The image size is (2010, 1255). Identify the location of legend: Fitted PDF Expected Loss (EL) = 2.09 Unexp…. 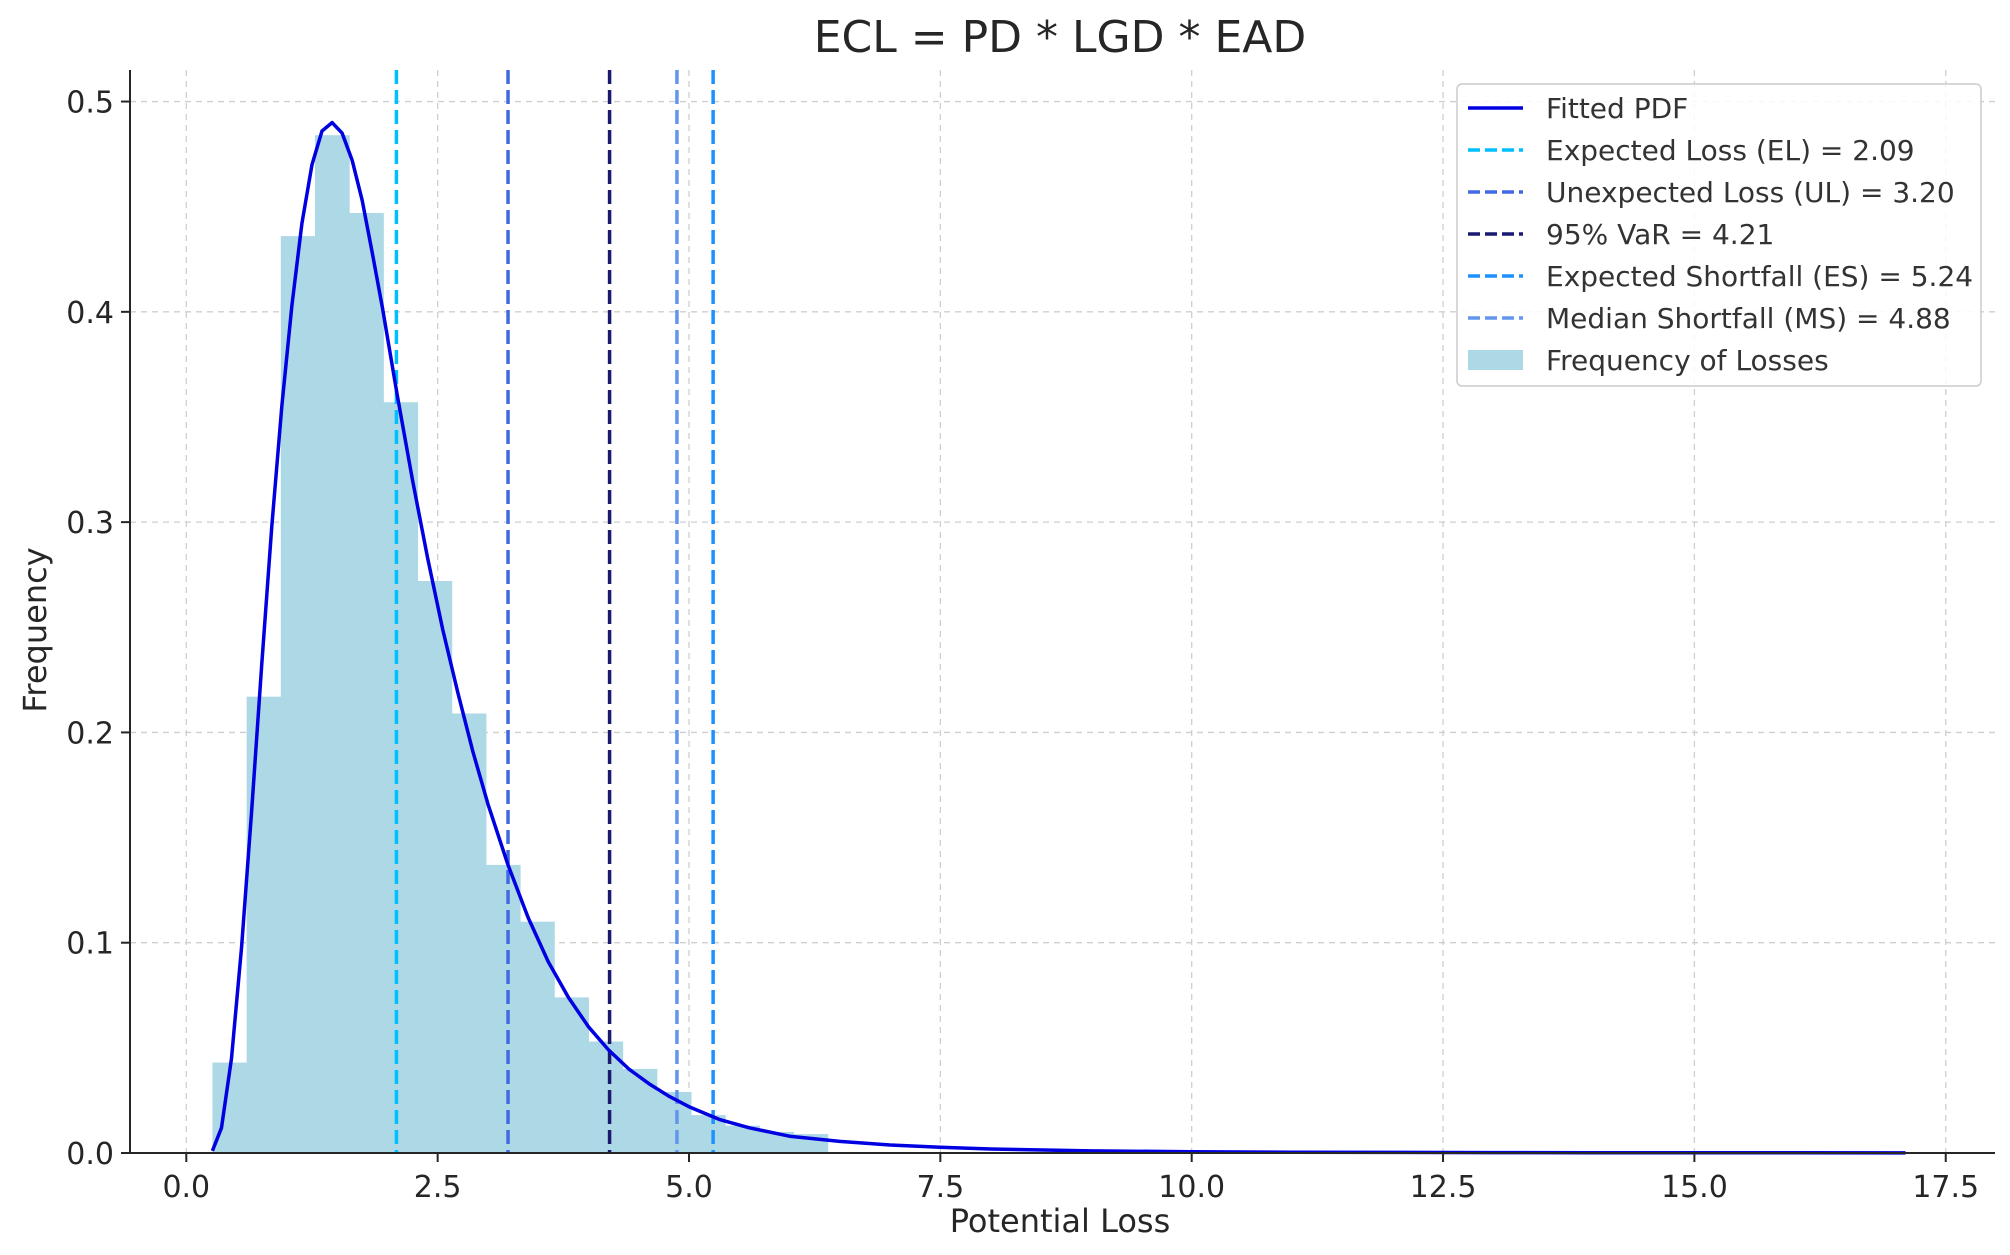
(1719, 235).